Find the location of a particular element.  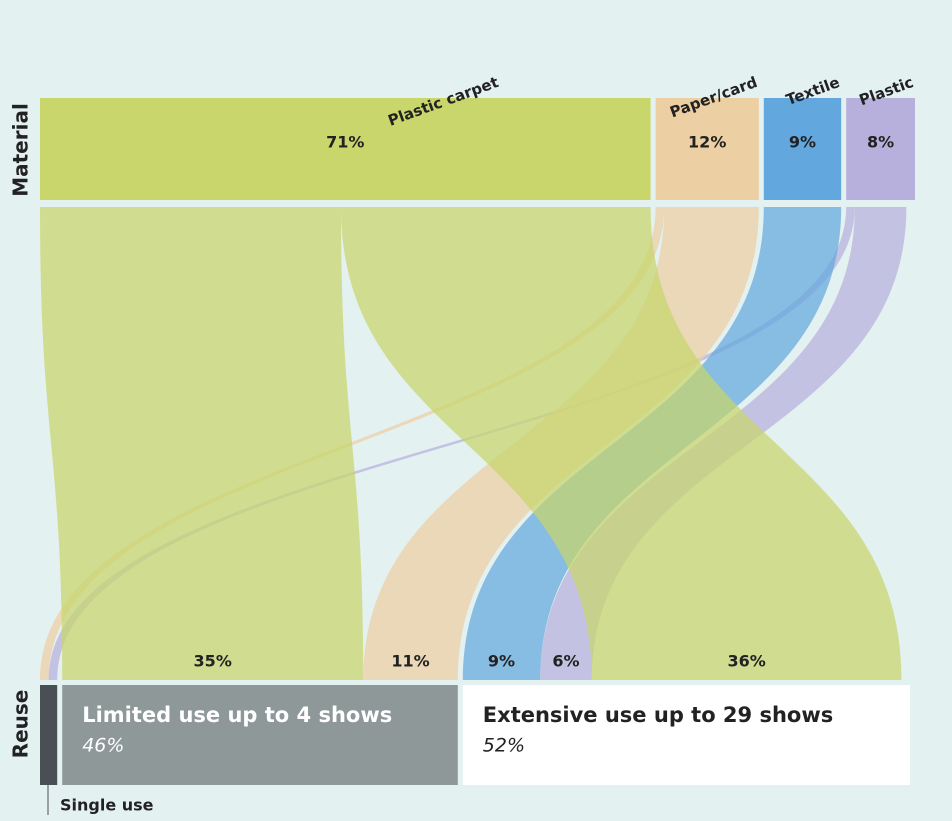

source-value-label: 12% is located at coordinates (707, 142).